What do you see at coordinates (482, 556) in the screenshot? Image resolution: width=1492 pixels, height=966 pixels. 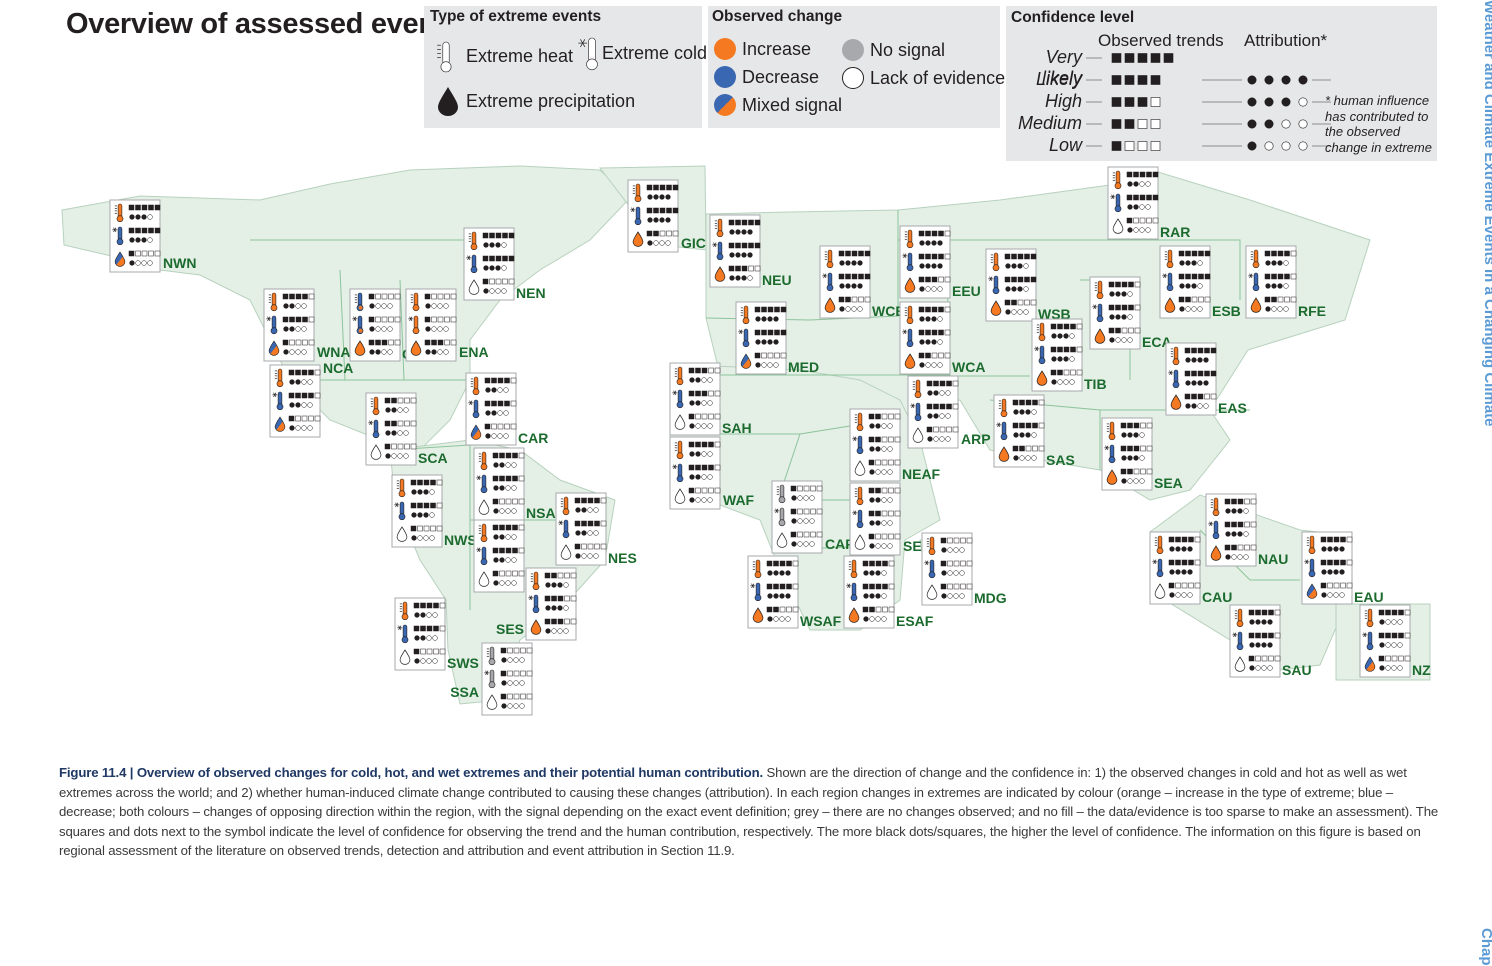 I see `sam-cold-icon` at bounding box center [482, 556].